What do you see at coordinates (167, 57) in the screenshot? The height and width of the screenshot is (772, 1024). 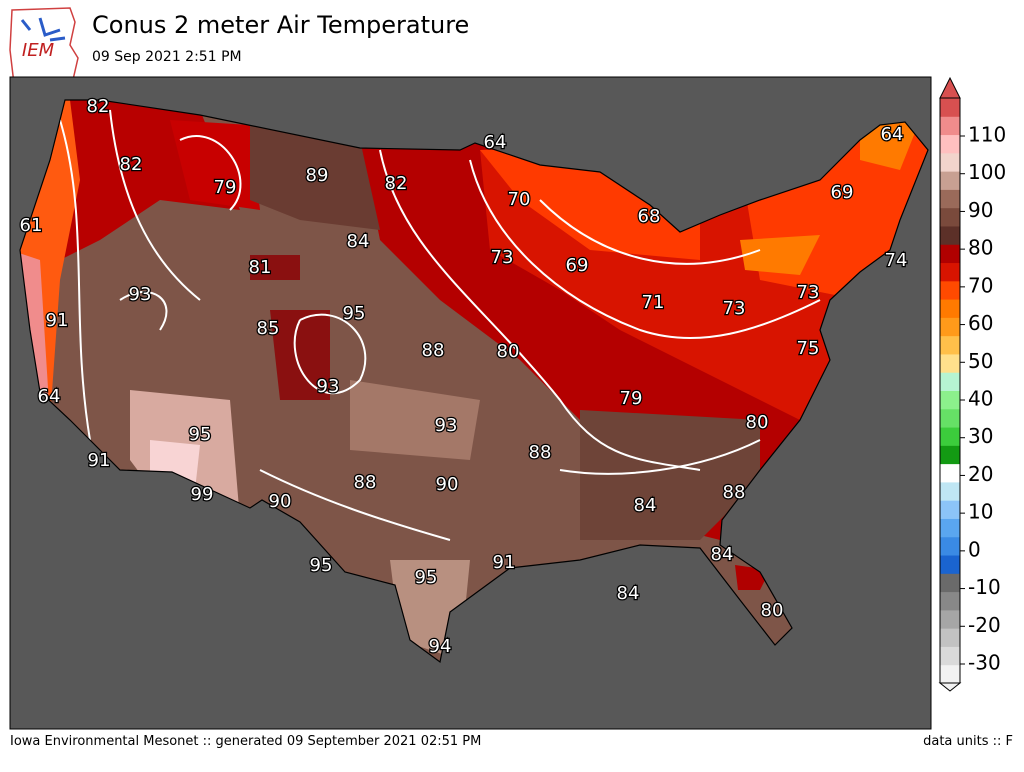 I see `subtitle: 09 Sep 2021 2:51 PM` at bounding box center [167, 57].